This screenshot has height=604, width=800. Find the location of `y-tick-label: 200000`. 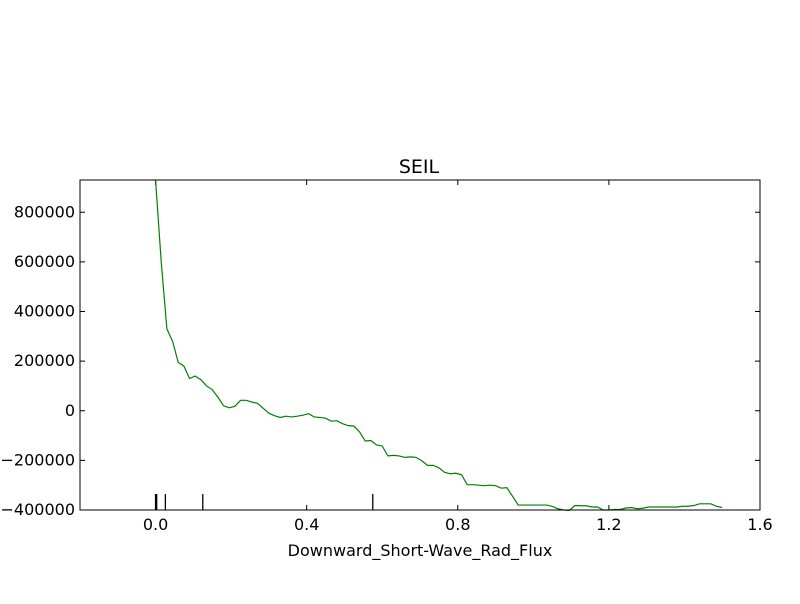

y-tick-label: 200000 is located at coordinates (44, 360).